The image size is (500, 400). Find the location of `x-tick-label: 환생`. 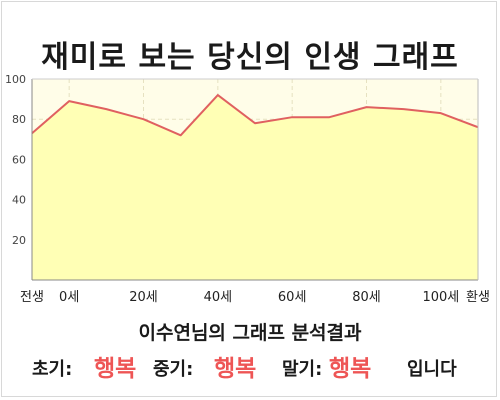

x-tick-label: 환생 is located at coordinates (478, 297).